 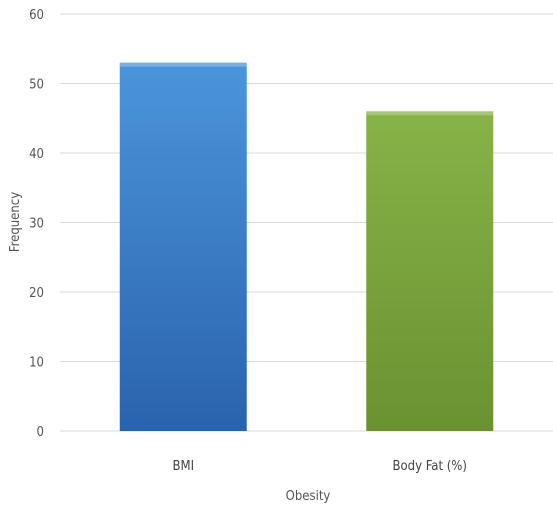 I want to click on y-tick-label: 50, so click(x=36, y=85).